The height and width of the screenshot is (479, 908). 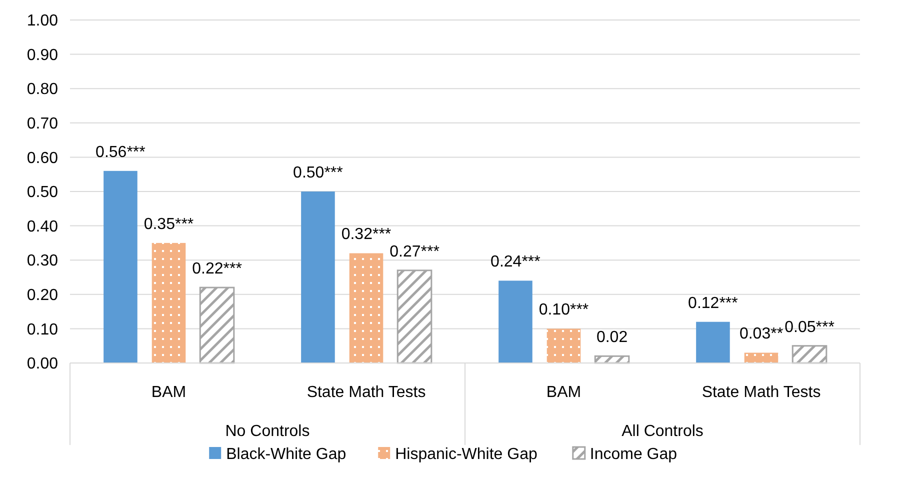 What do you see at coordinates (563, 310) in the screenshot?
I see `data-label: 0.10***` at bounding box center [563, 310].